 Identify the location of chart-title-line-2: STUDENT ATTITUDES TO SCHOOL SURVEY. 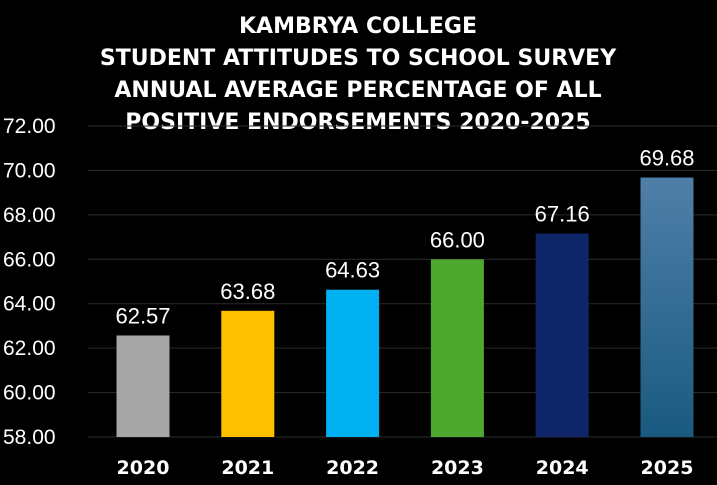
(358, 58).